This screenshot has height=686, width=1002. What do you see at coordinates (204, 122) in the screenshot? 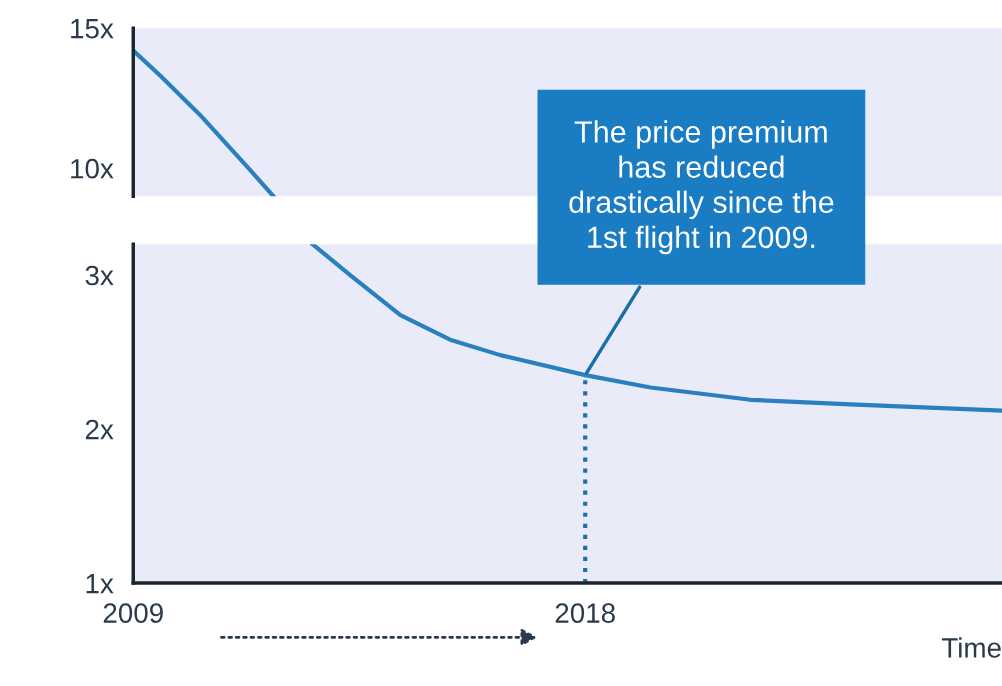
I see `line-series` at bounding box center [204, 122].